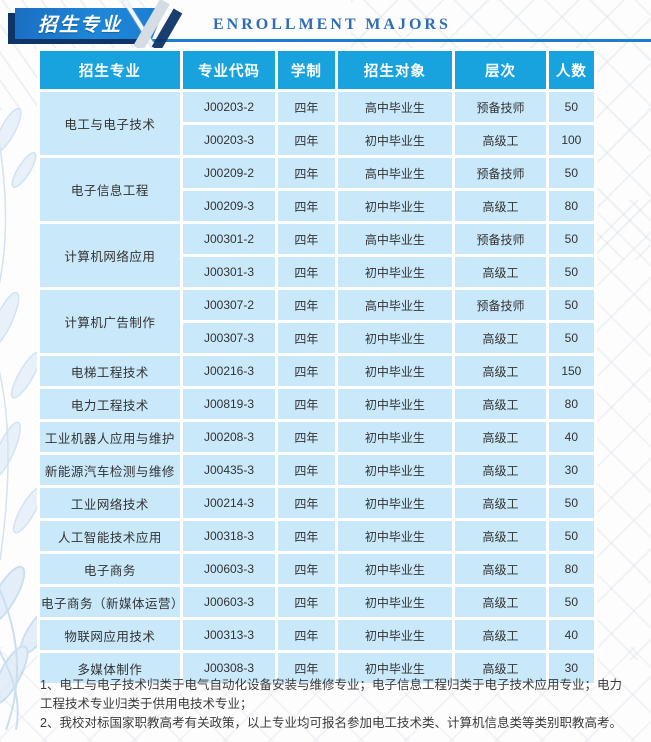 The height and width of the screenshot is (742, 651). Describe the element at coordinates (110, 470) in the screenshot. I see `major-name-cell: 新能源汽车检测与维修` at that location.